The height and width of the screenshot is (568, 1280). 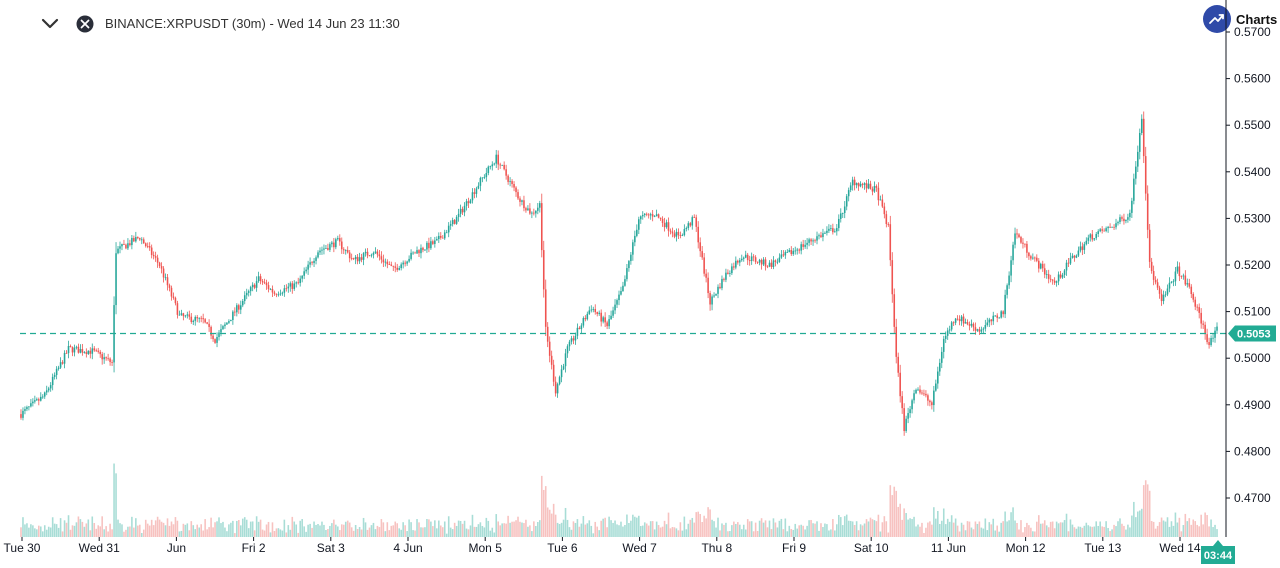 I want to click on close-circle-icon, so click(x=85, y=24).